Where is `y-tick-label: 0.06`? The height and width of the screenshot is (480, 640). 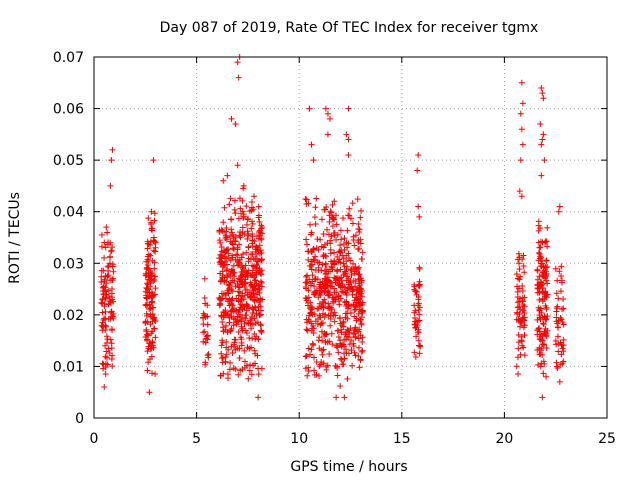 y-tick-label: 0.06 is located at coordinates (68, 110).